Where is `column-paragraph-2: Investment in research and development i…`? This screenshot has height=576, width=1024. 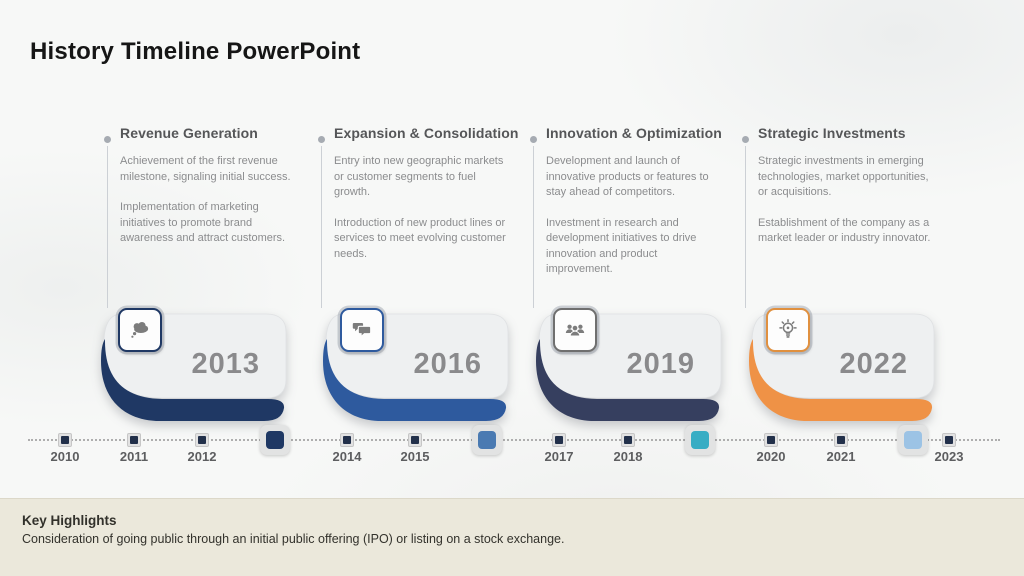
column-paragraph-2: Investment in research and development i… is located at coordinates (621, 246).